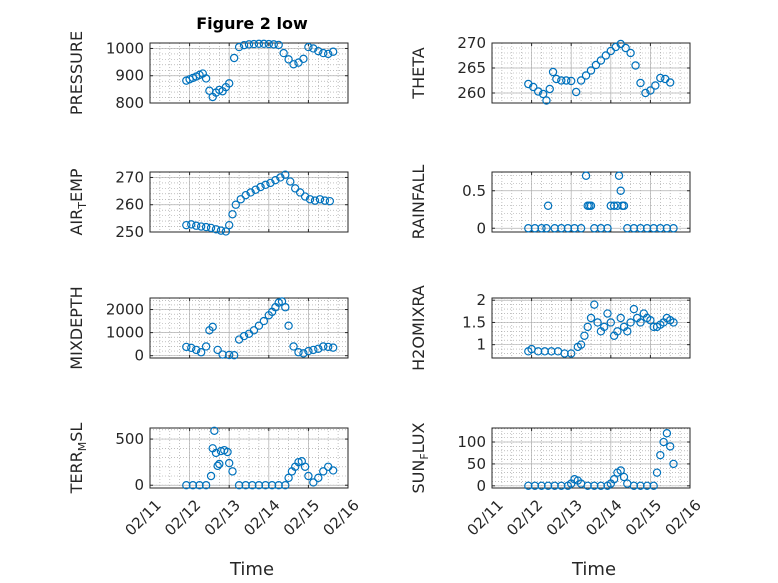 The height and width of the screenshot is (583, 778). Describe the element at coordinates (261, 517) in the screenshot. I see `panel-7-x-tick-label: 02/14` at that location.